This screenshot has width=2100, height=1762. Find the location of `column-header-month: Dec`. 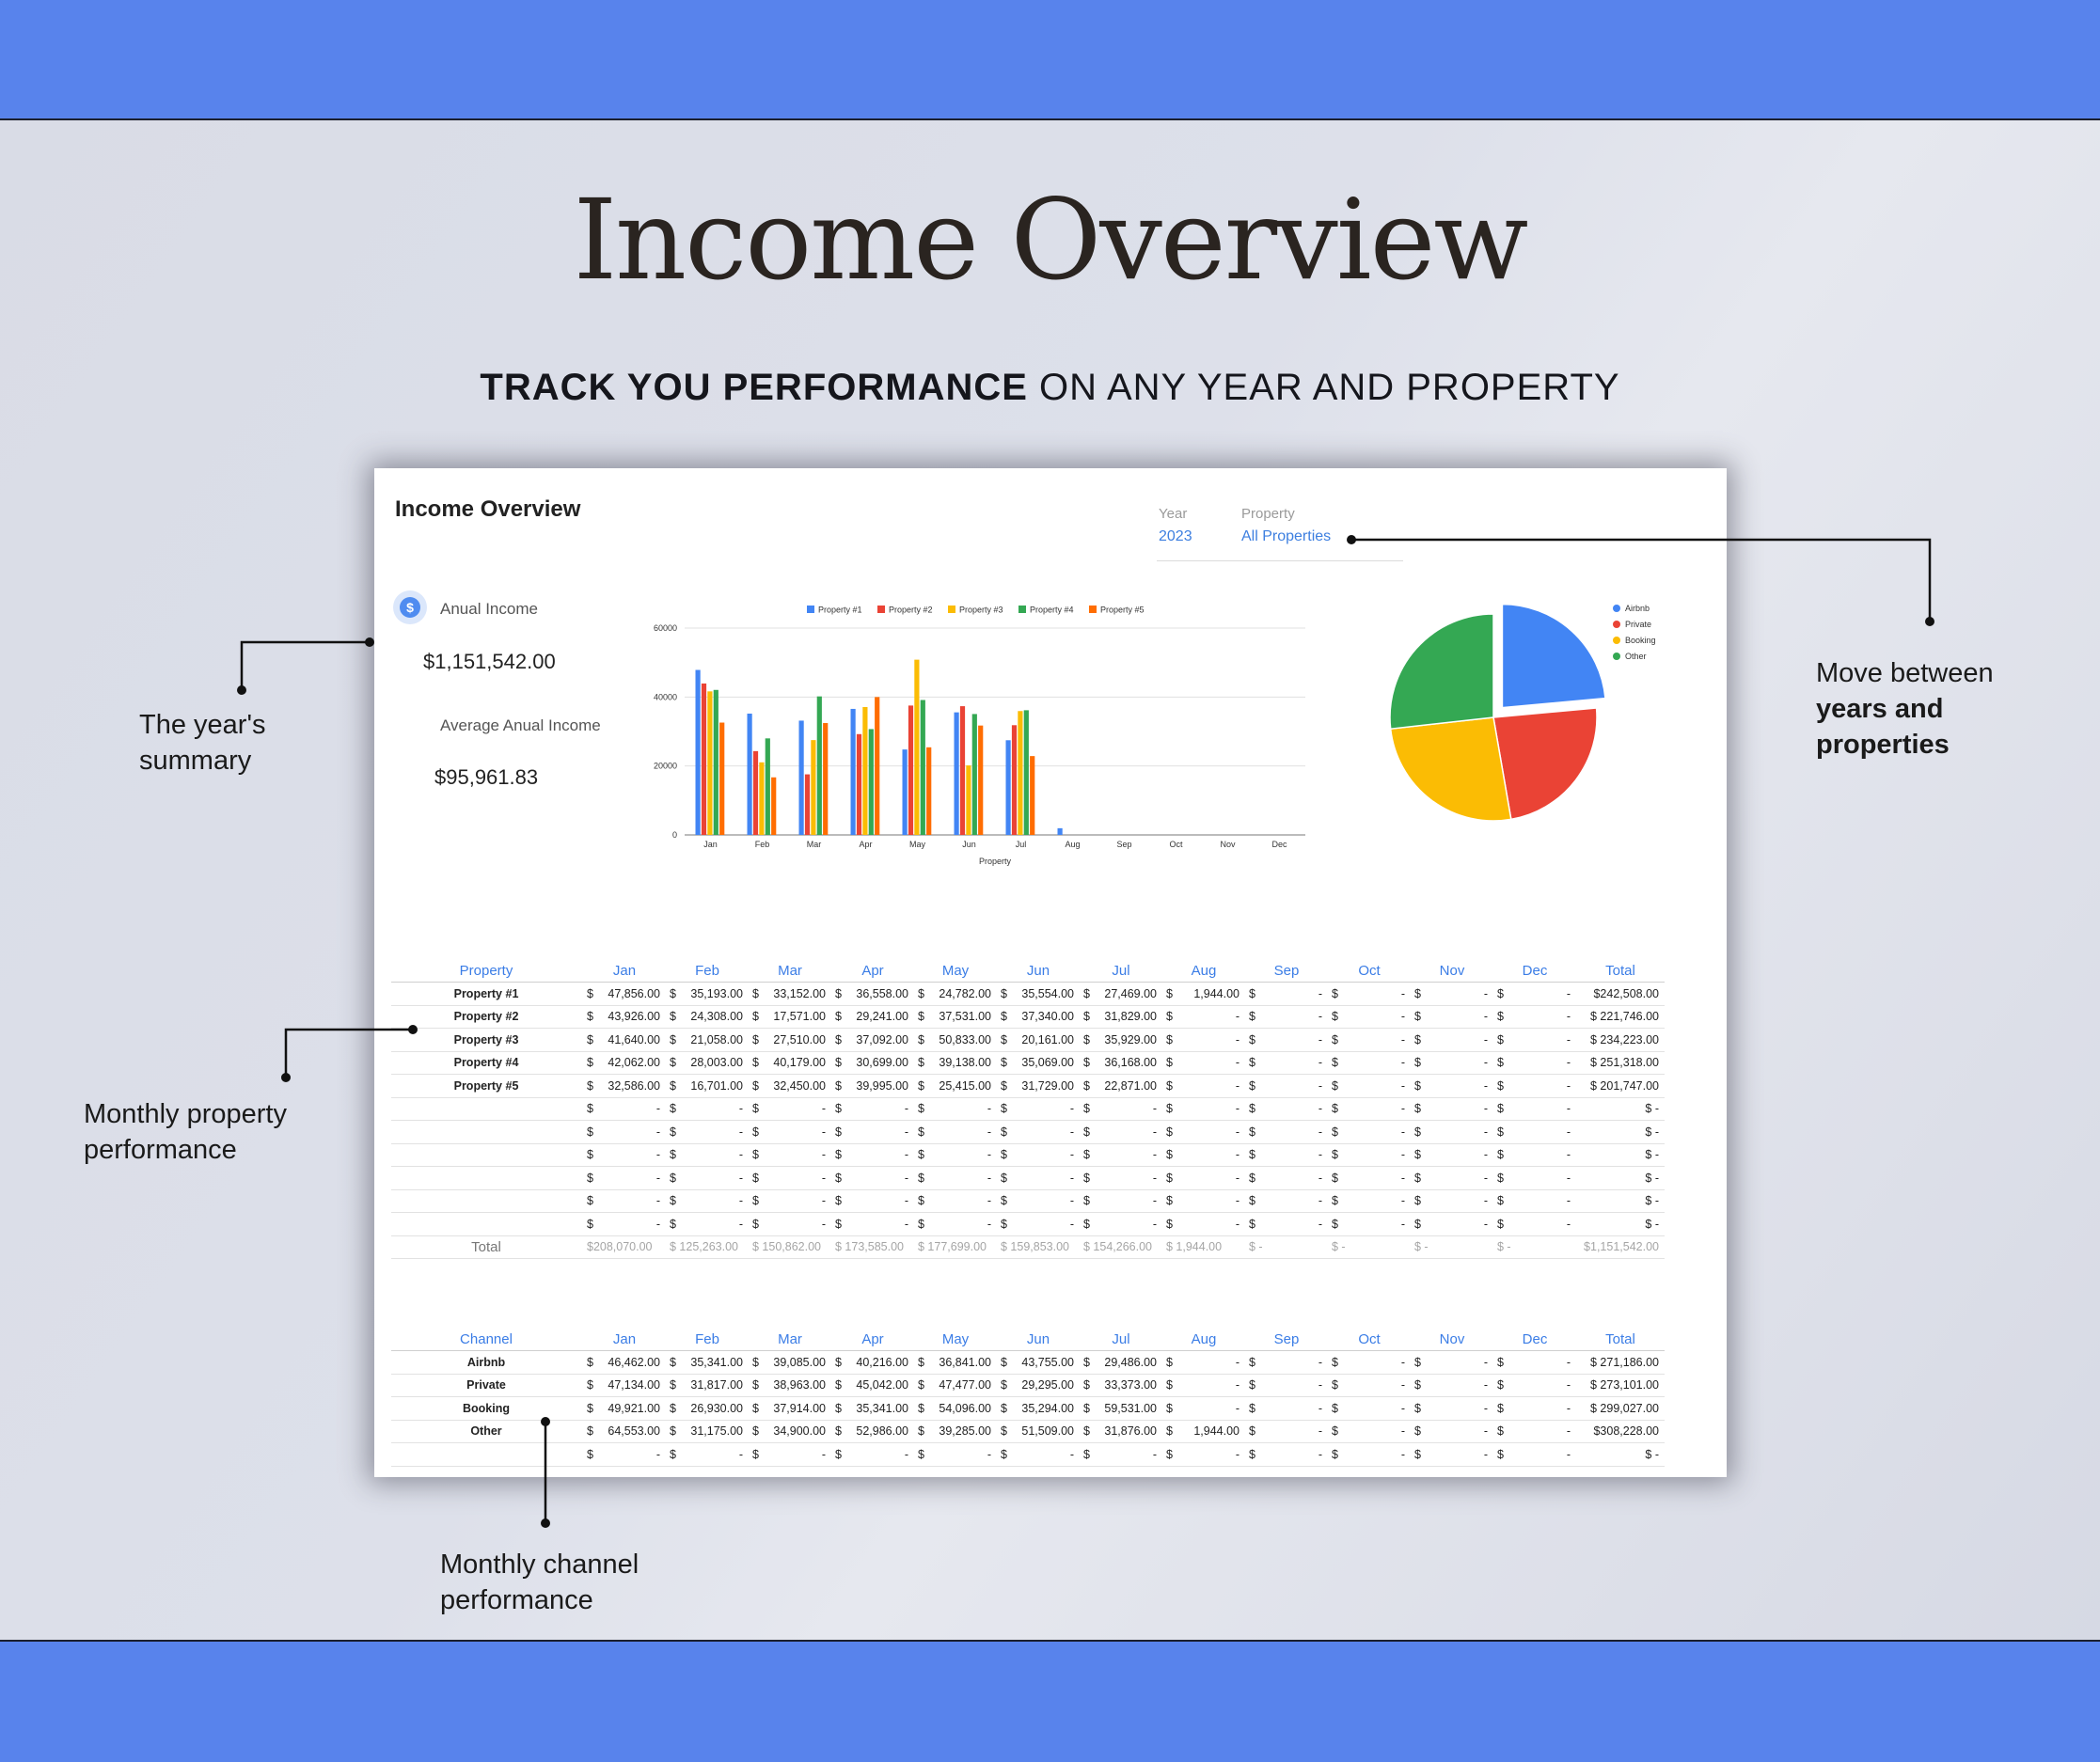

column-header-month: Dec is located at coordinates (1534, 1339).